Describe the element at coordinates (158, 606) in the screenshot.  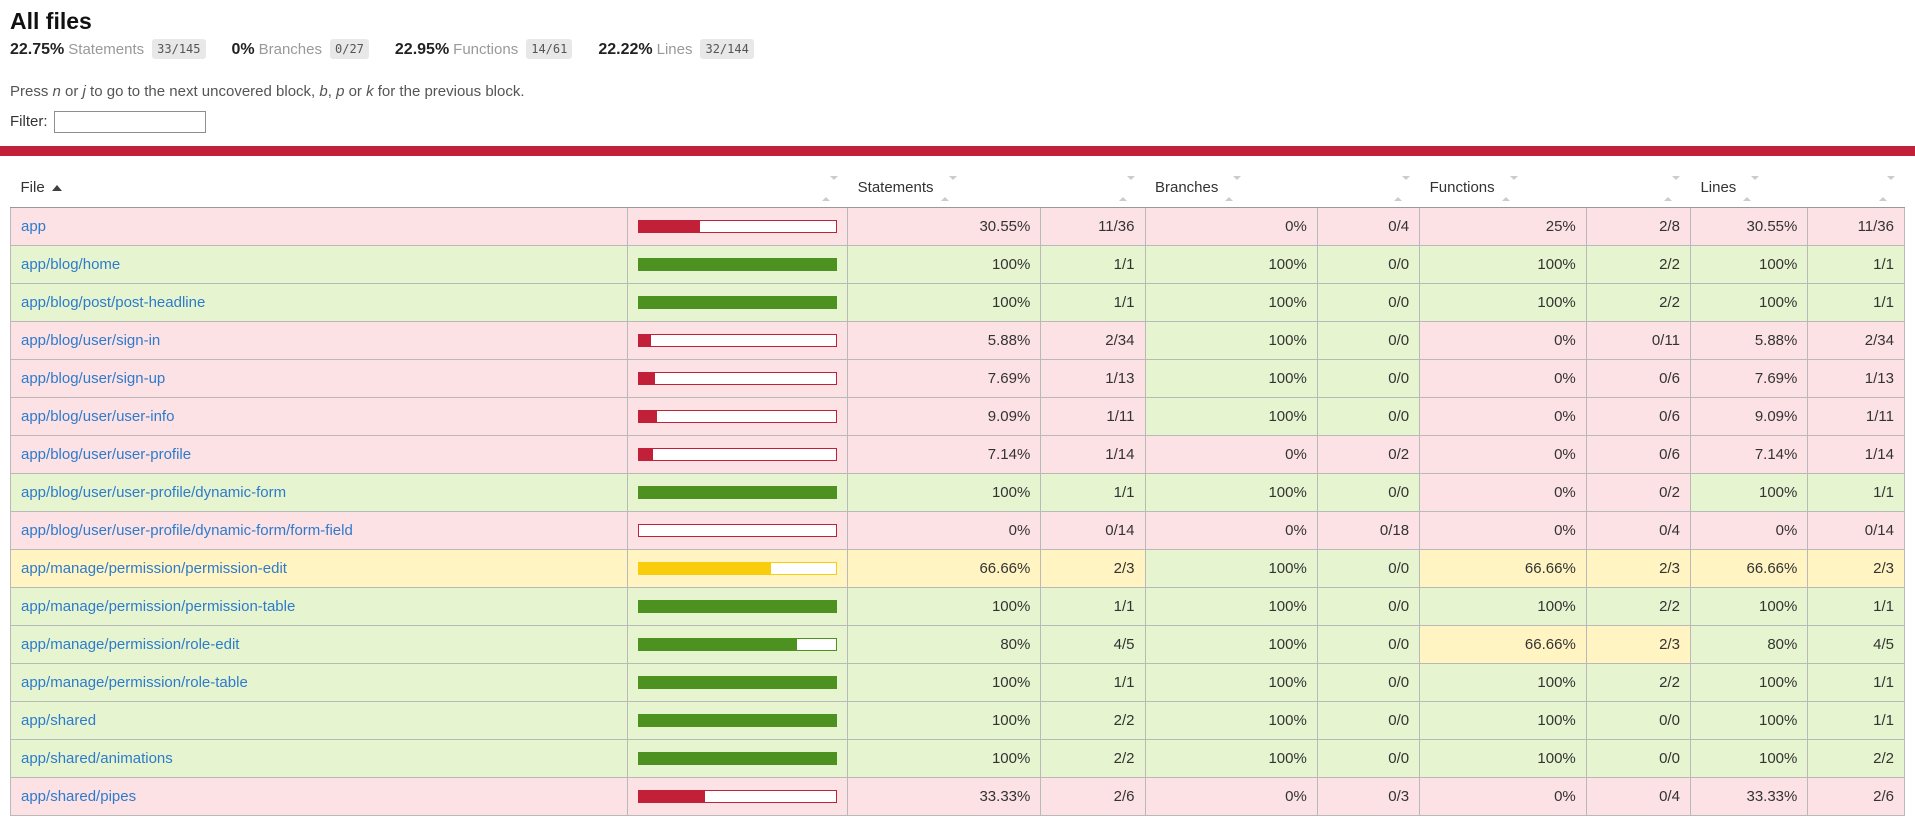
I see `file-link: app/manage/permission/permission-table` at that location.